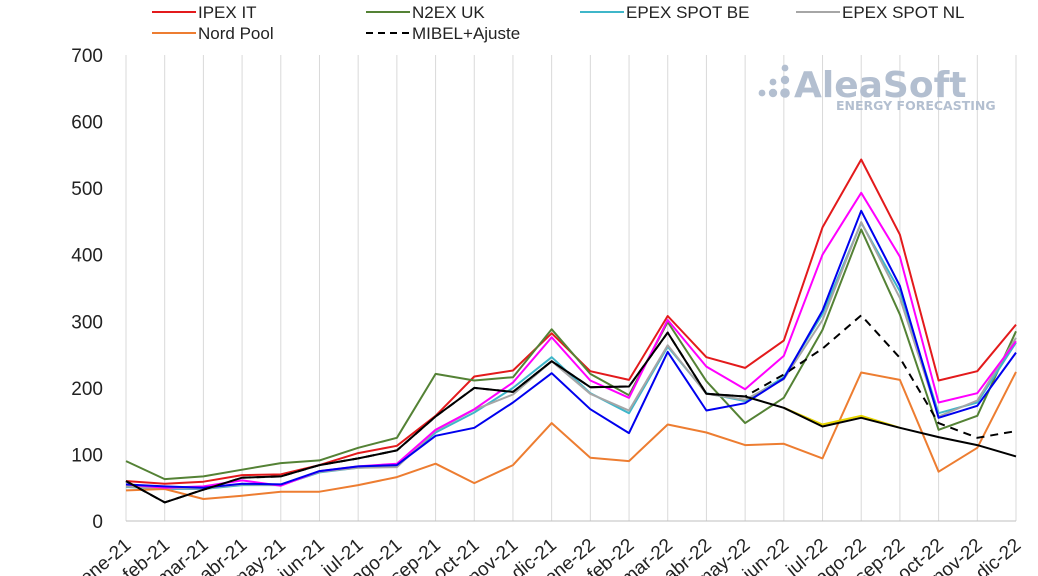 This screenshot has width=1038, height=576. What do you see at coordinates (880, 85) in the screenshot?
I see `logo-name: AleaSoft` at bounding box center [880, 85].